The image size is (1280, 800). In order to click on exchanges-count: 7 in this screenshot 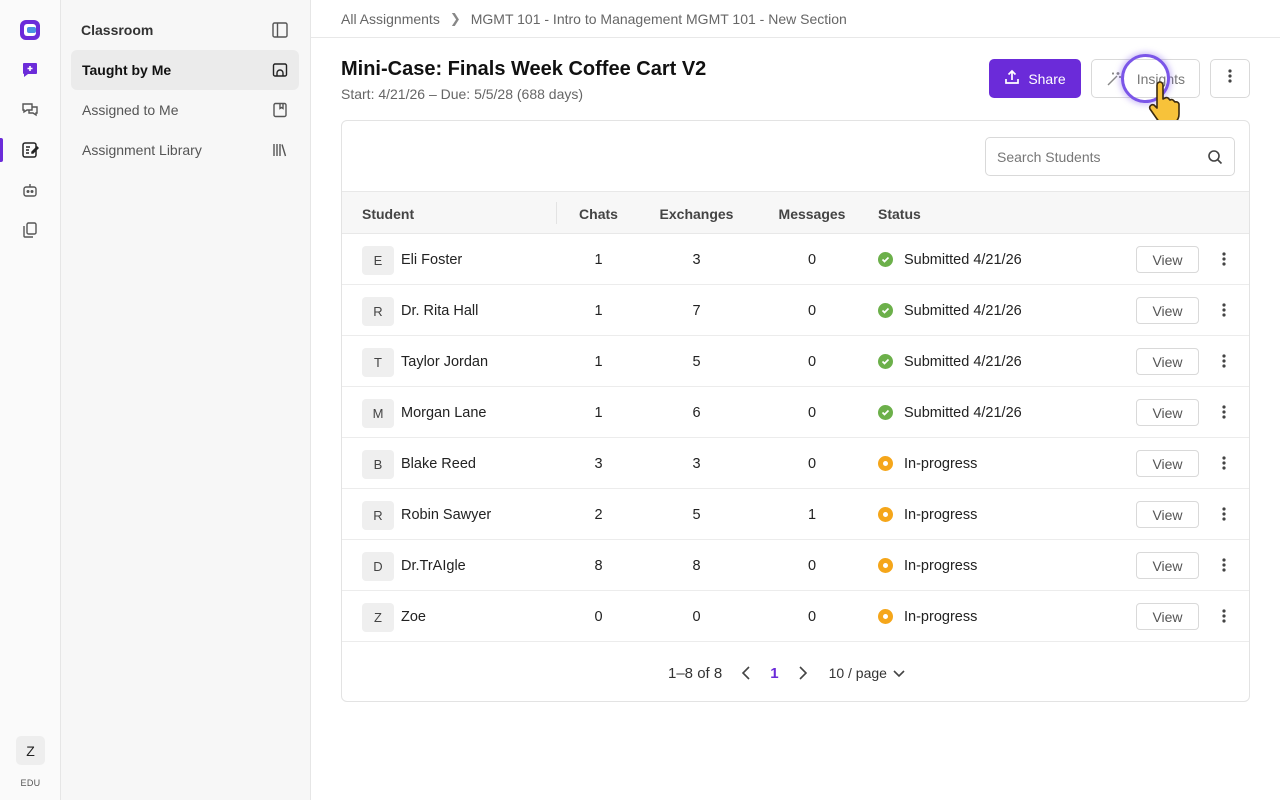, I will do `click(696, 310)`.